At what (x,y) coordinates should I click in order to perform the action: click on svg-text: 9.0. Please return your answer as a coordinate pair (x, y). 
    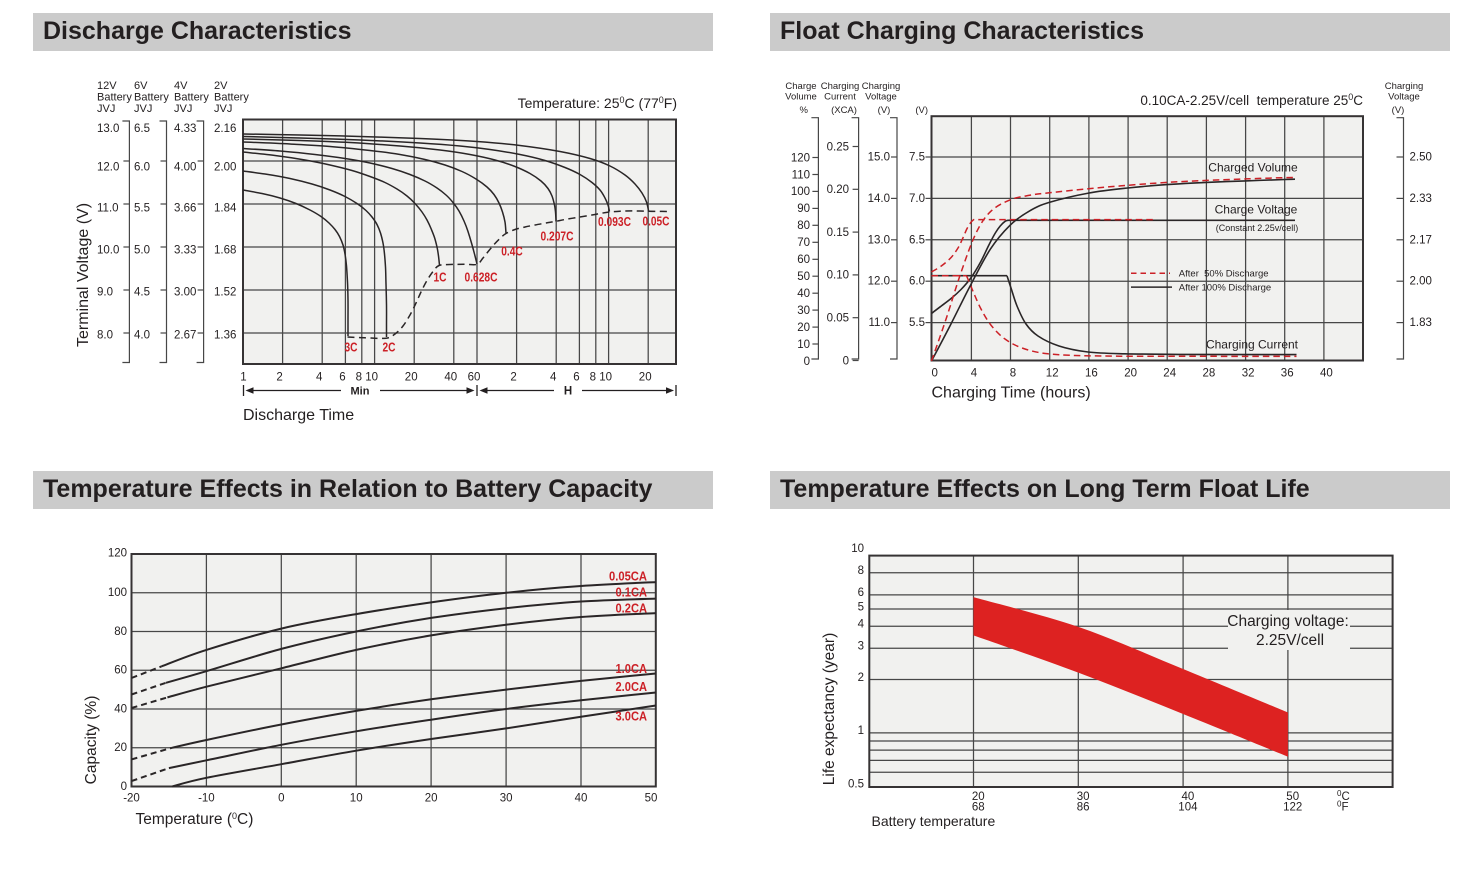
    Looking at the image, I should click on (105, 293).